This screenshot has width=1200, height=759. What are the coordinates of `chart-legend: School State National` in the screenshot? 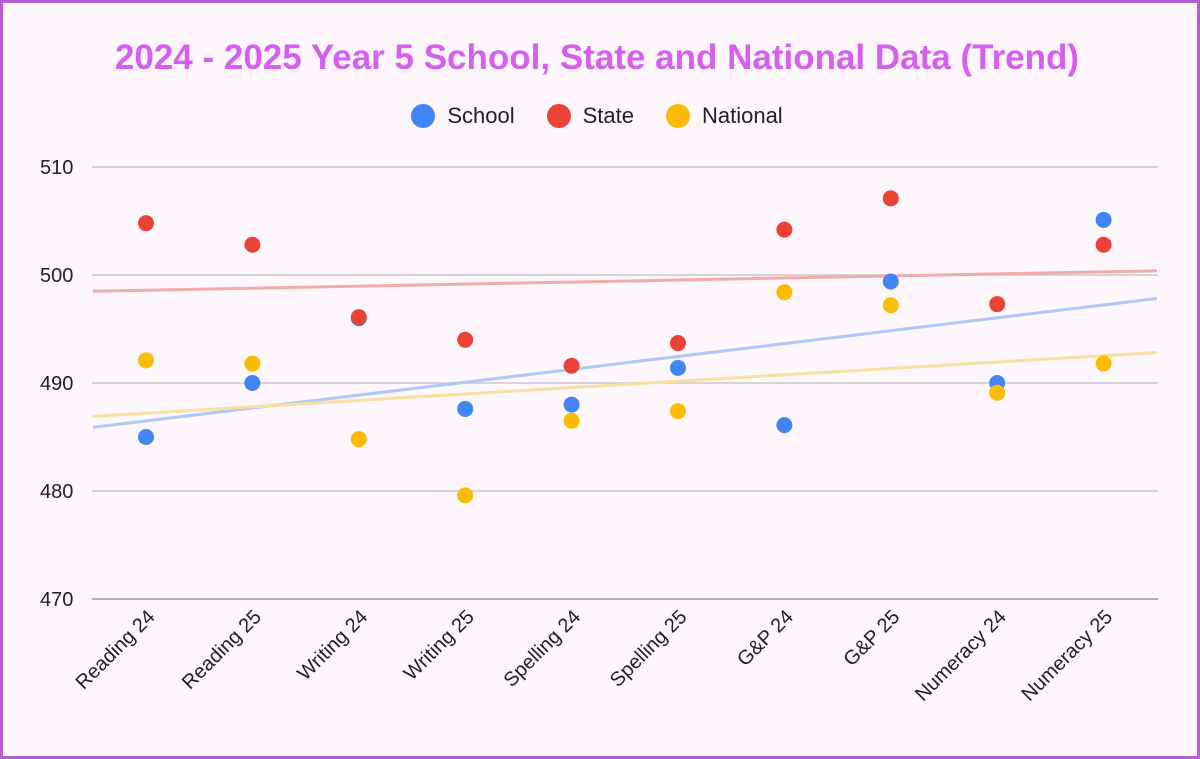 It's located at (597, 116).